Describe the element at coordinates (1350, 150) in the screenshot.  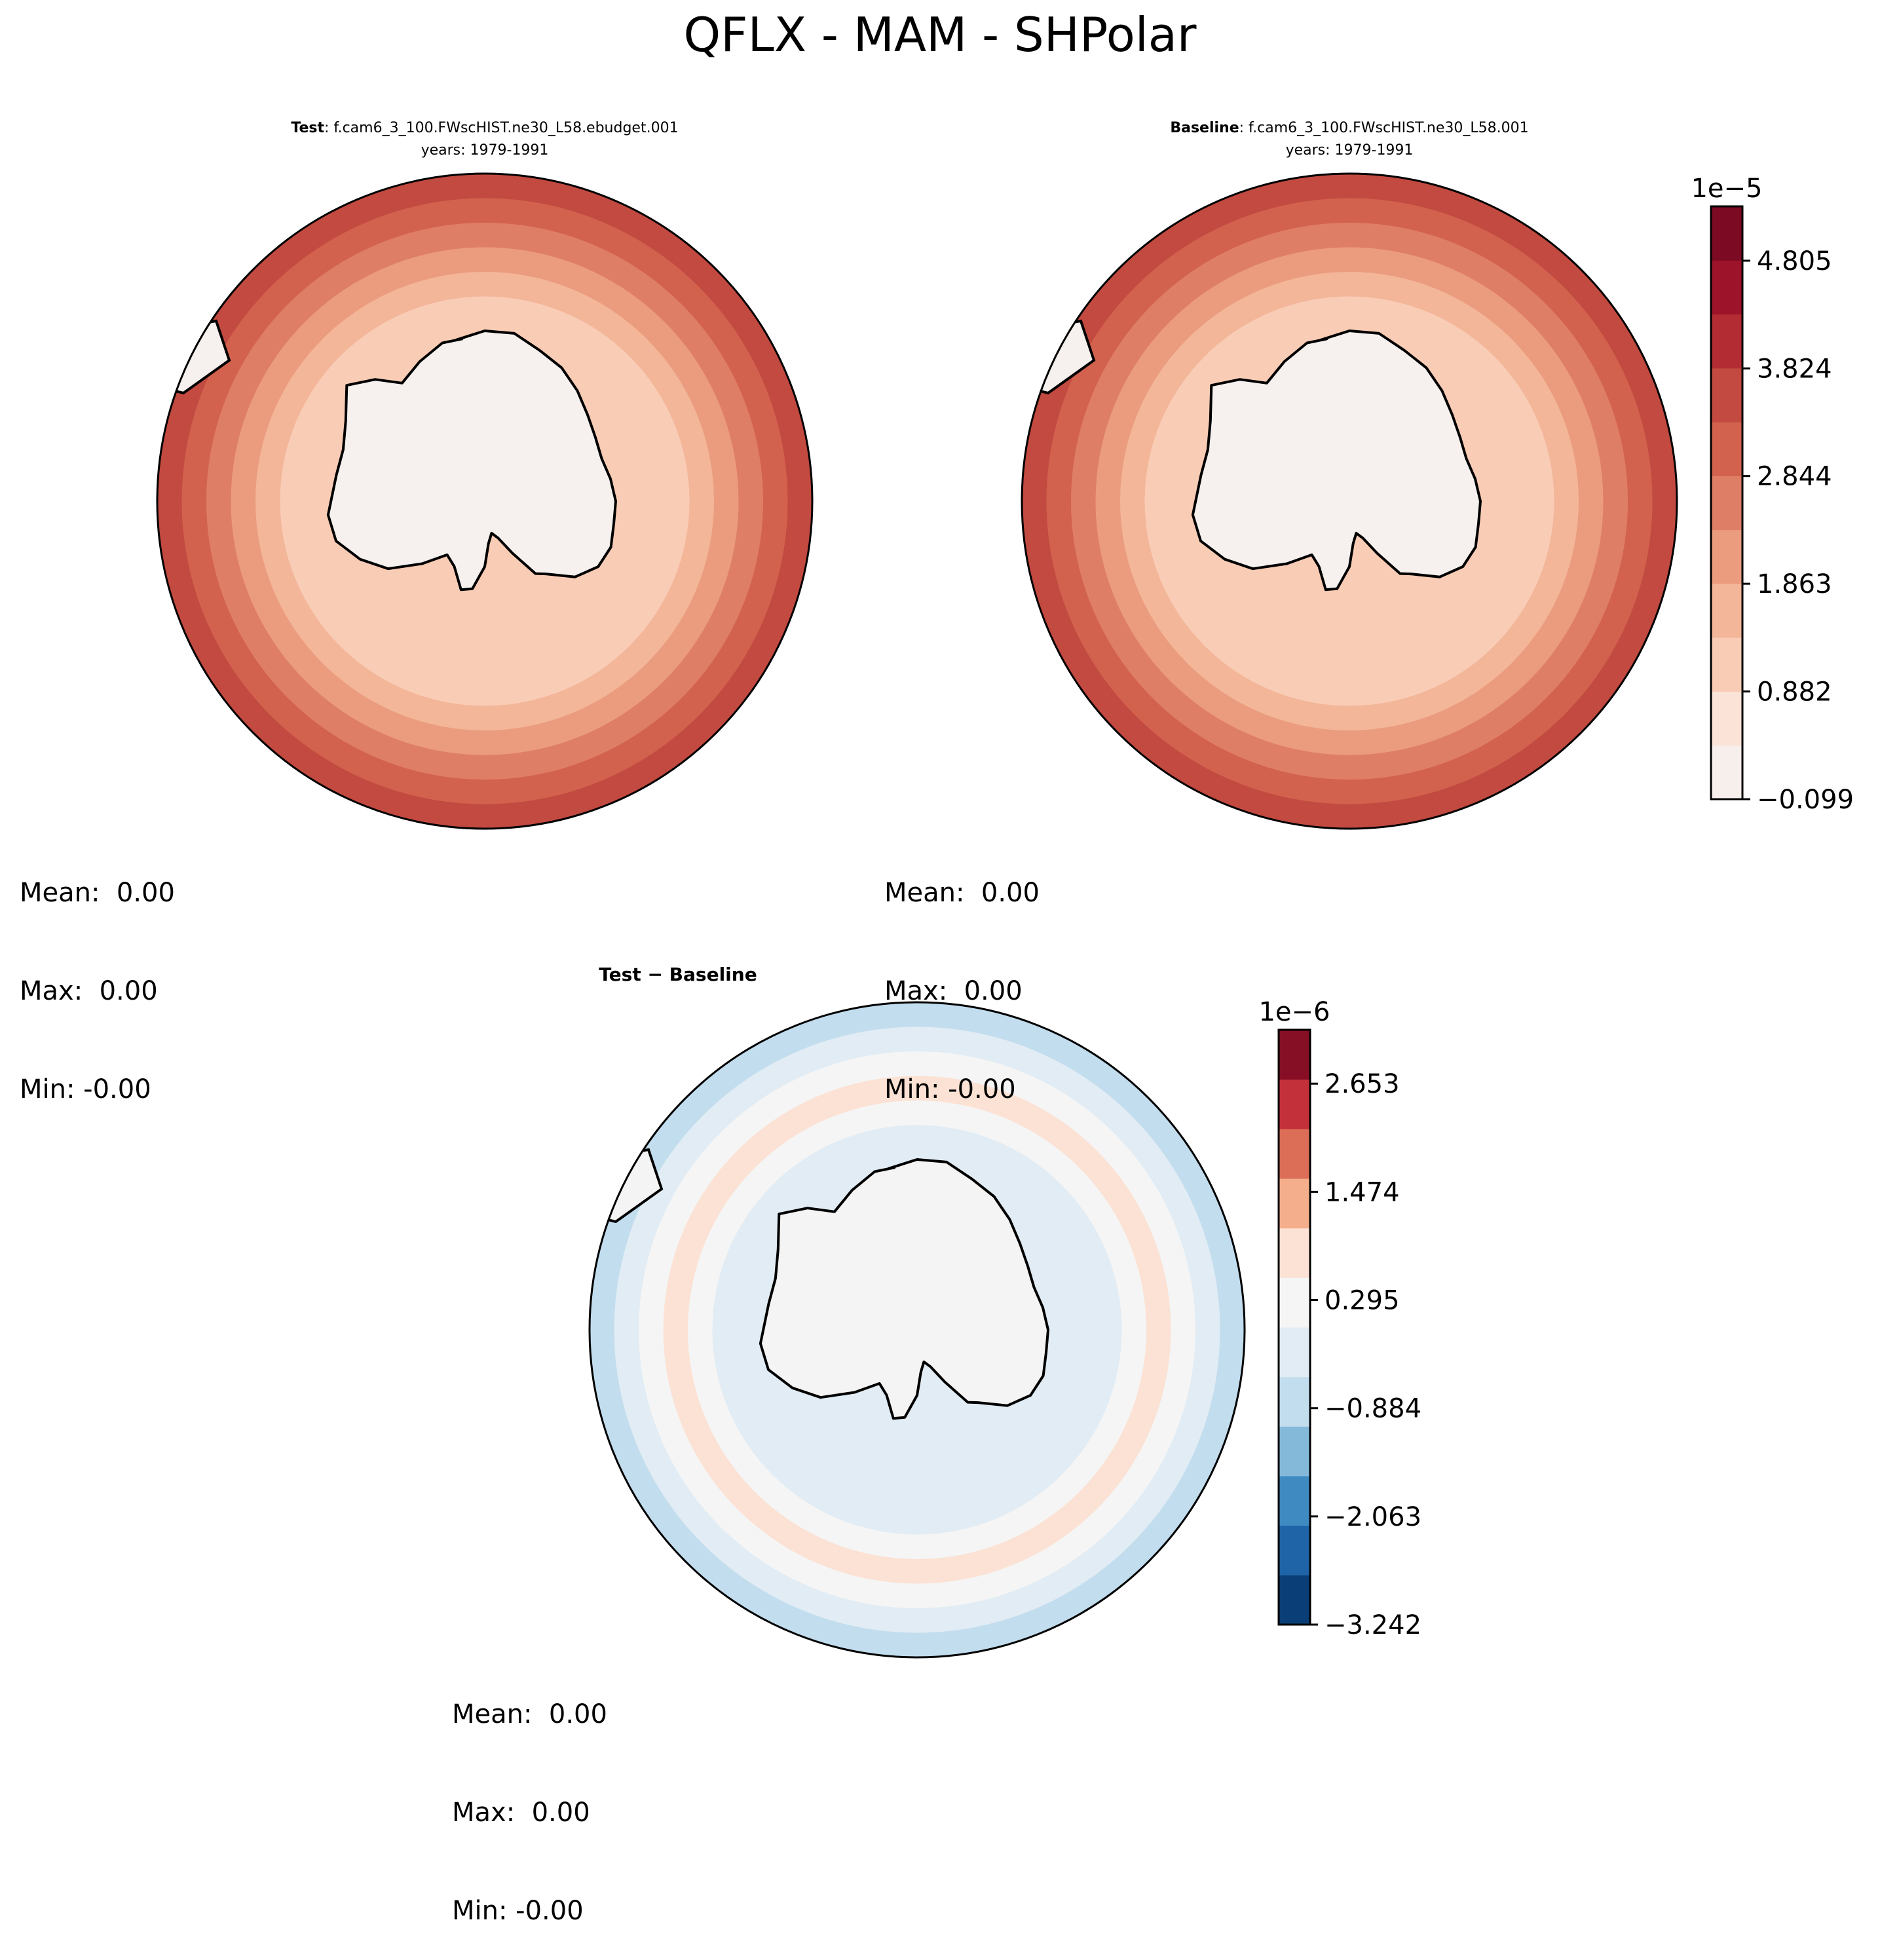
I see `baseline-panel-years: years: 1979-1991` at that location.